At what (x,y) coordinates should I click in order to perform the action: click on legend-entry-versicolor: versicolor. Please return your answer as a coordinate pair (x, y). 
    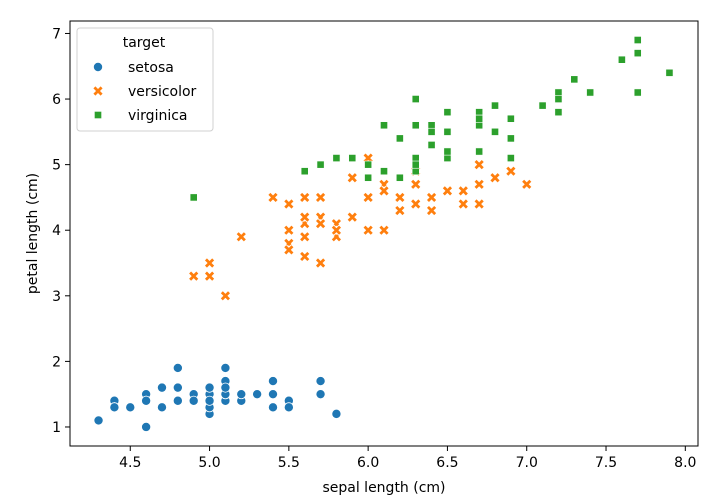
    Looking at the image, I should click on (144, 92).